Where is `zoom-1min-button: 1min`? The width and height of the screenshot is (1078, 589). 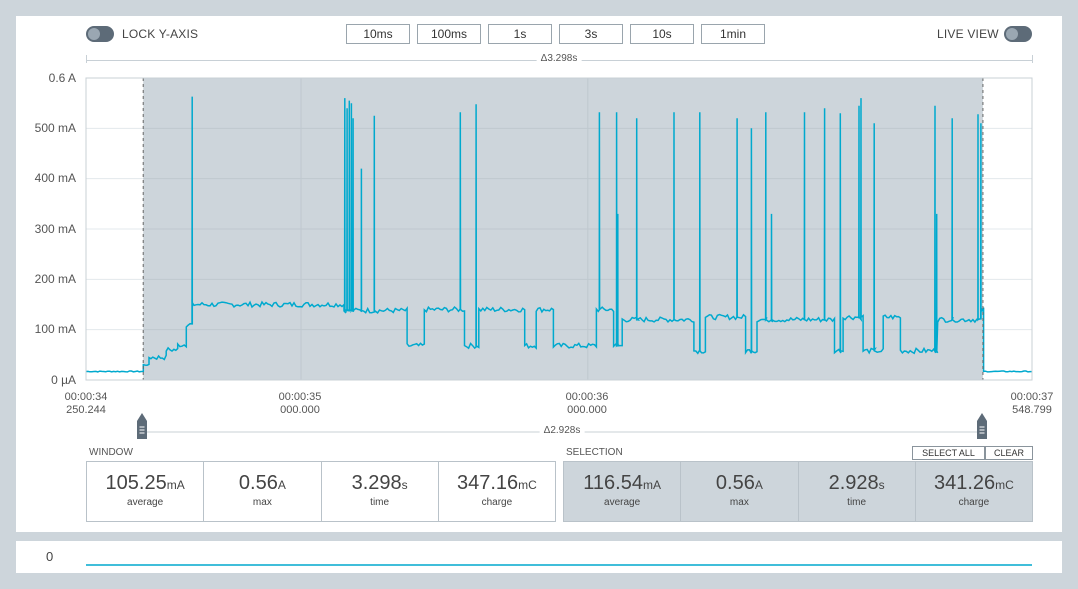
zoom-1min-button: 1min is located at coordinates (733, 34).